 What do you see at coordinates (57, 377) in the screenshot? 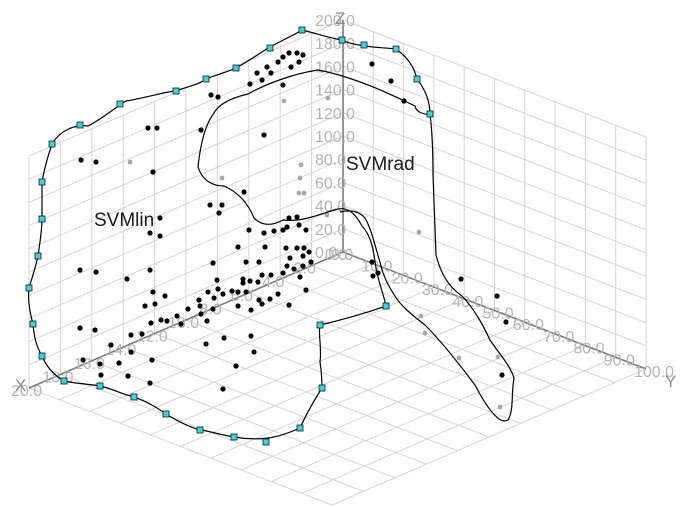
I see `x-tick-label: 18.0` at bounding box center [57, 377].